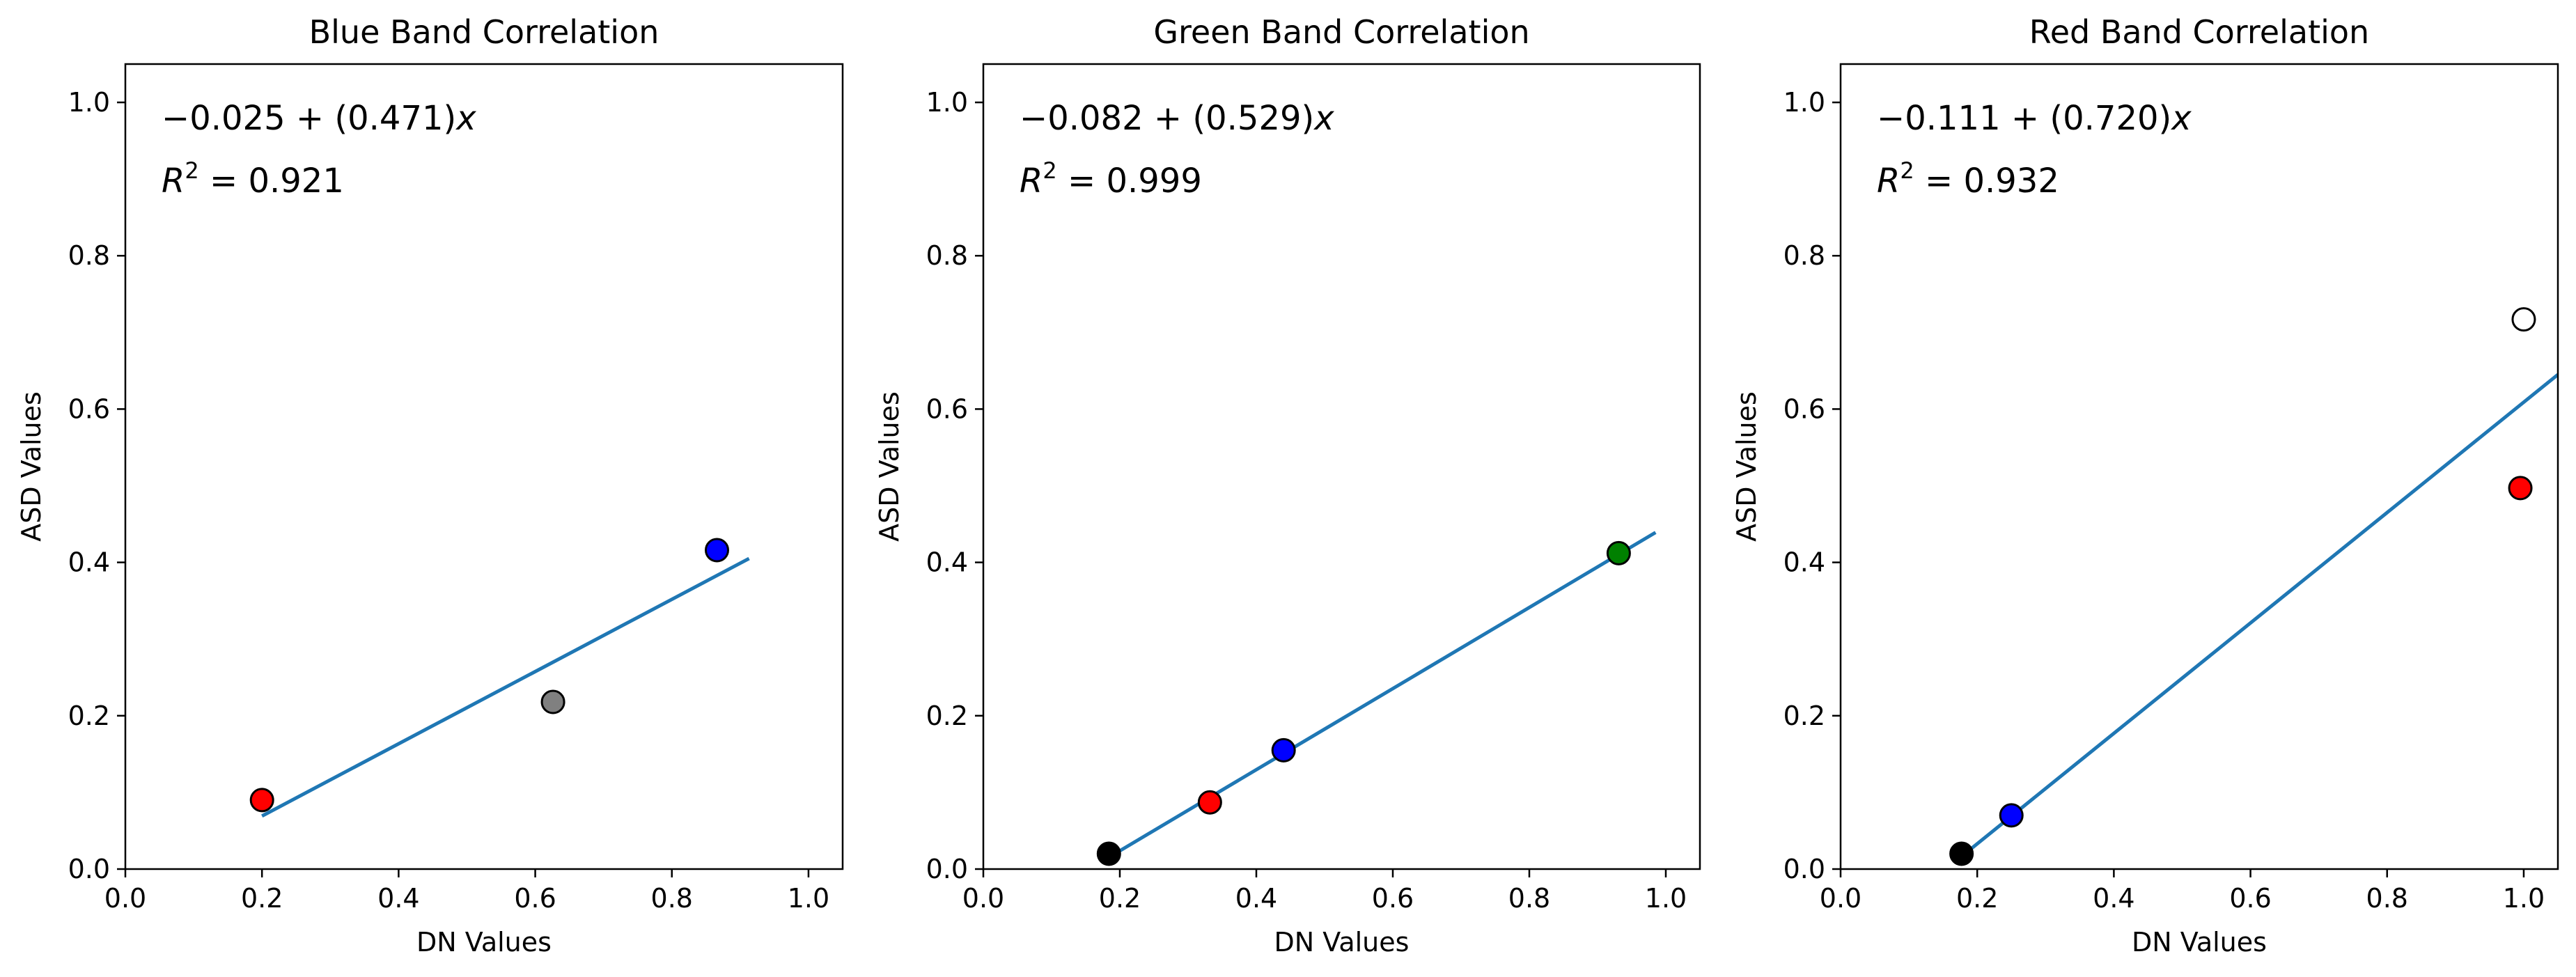 The image size is (2576, 977). What do you see at coordinates (2199, 32) in the screenshot?
I see `chart-title: Red Band Correlation` at bounding box center [2199, 32].